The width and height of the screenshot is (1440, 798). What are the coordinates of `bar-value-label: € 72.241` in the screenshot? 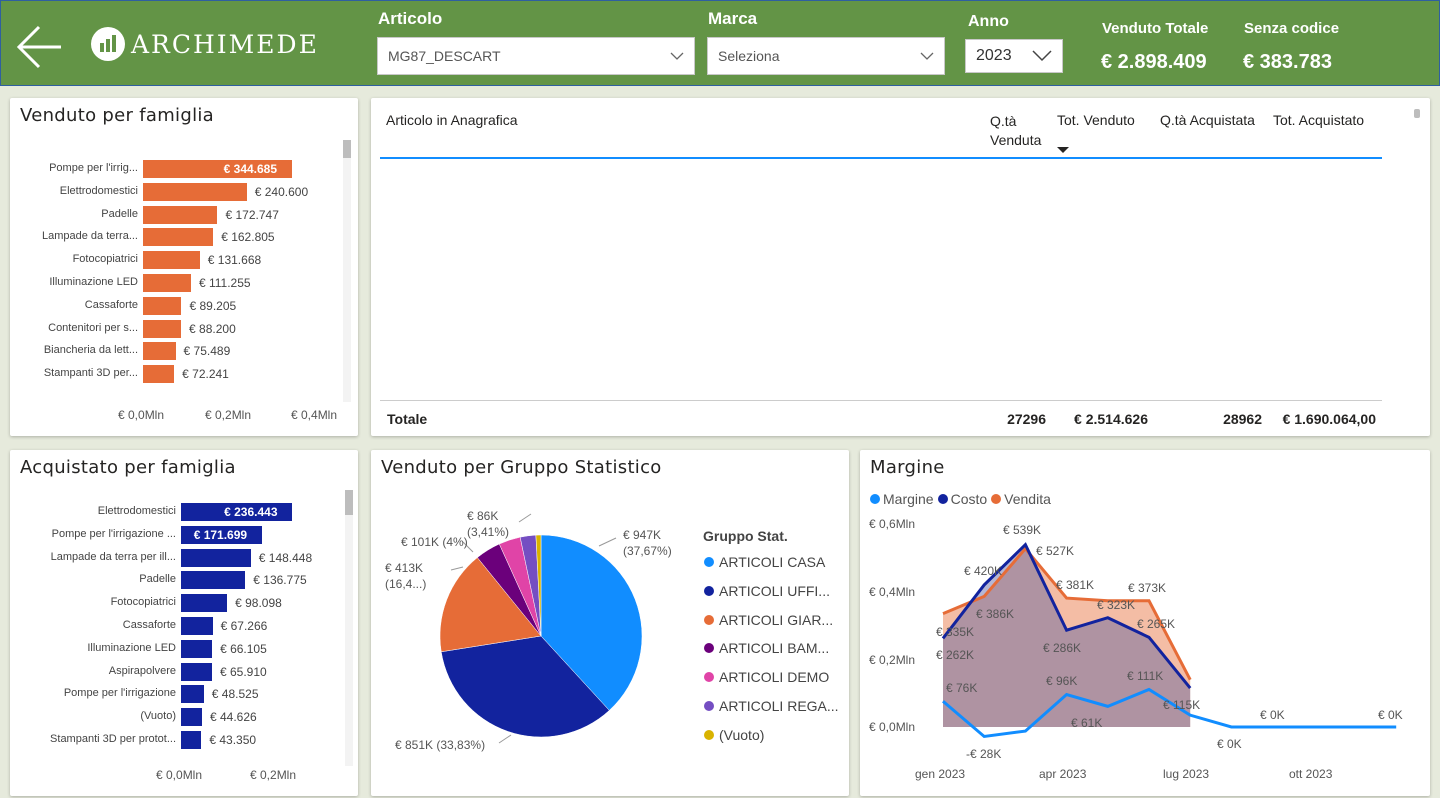 It's located at (205, 374).